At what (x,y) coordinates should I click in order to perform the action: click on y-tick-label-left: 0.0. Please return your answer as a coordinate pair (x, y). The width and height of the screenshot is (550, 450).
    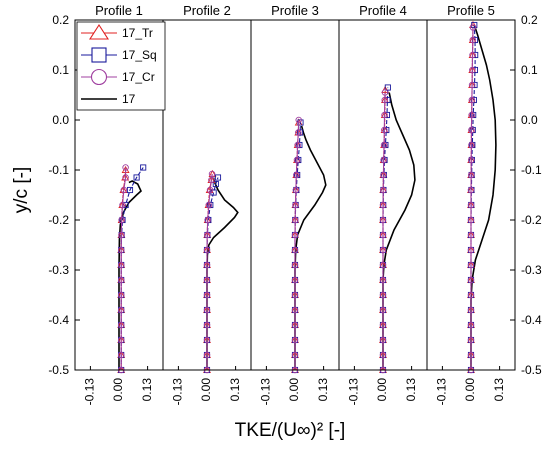
    Looking at the image, I should click on (60, 120).